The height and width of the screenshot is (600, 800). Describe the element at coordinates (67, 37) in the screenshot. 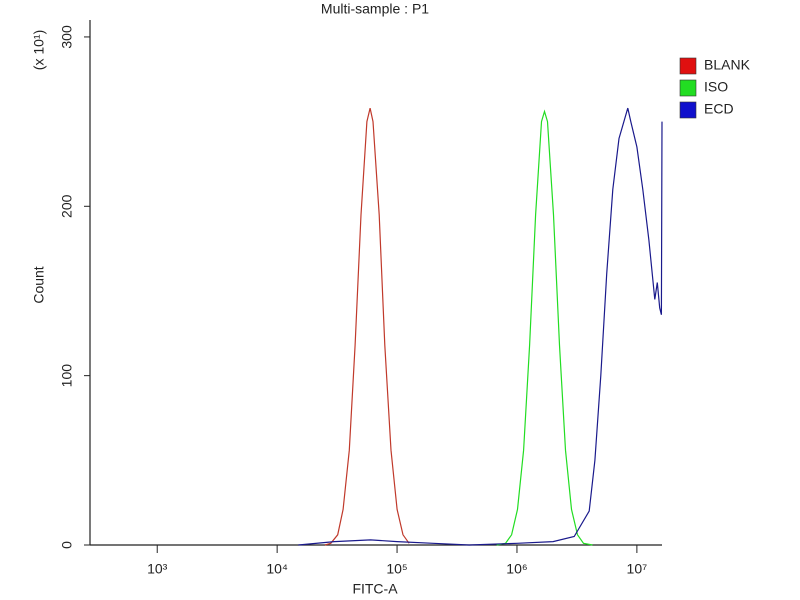

I see `y-tick-label: 300` at that location.